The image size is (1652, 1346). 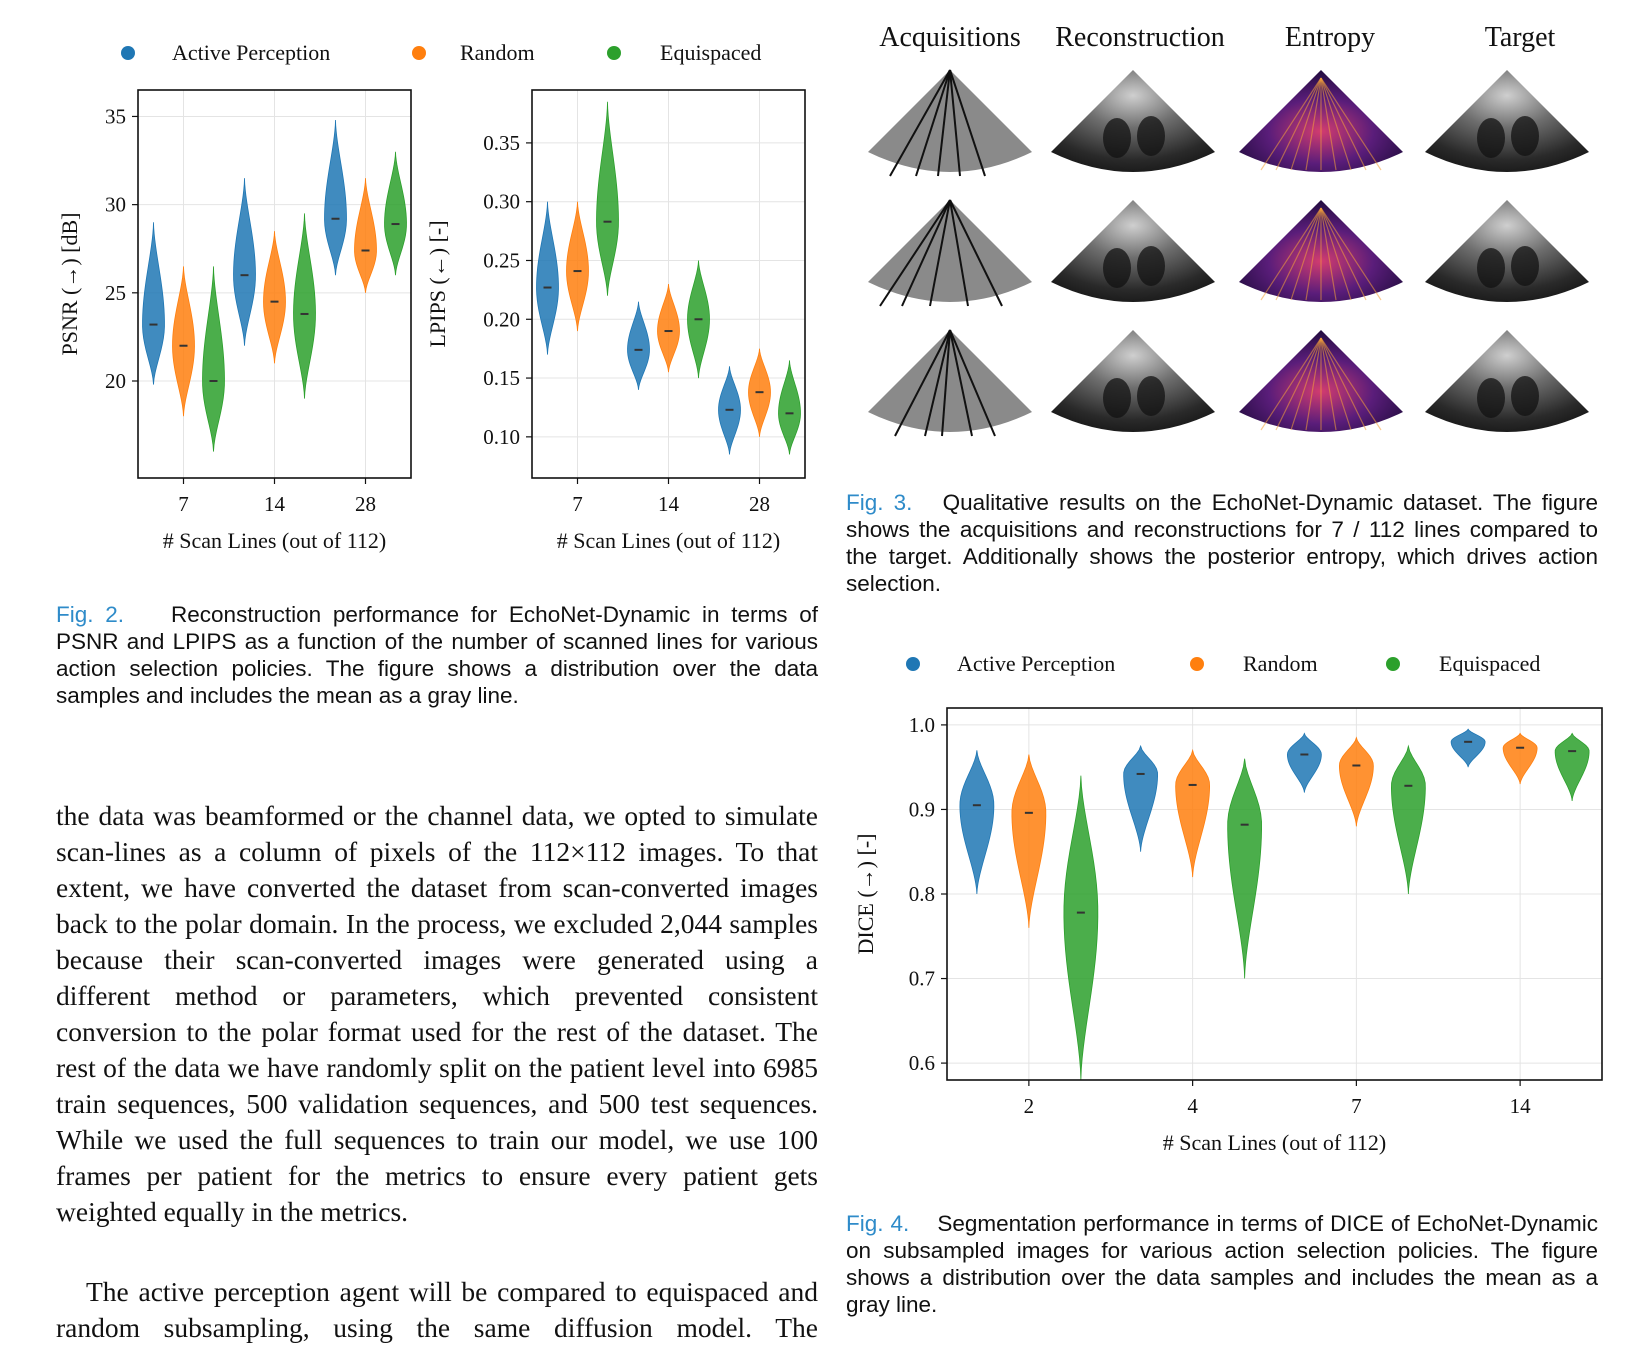 What do you see at coordinates (115, 381) in the screenshot?
I see `psnr-ytick-label: 20` at bounding box center [115, 381].